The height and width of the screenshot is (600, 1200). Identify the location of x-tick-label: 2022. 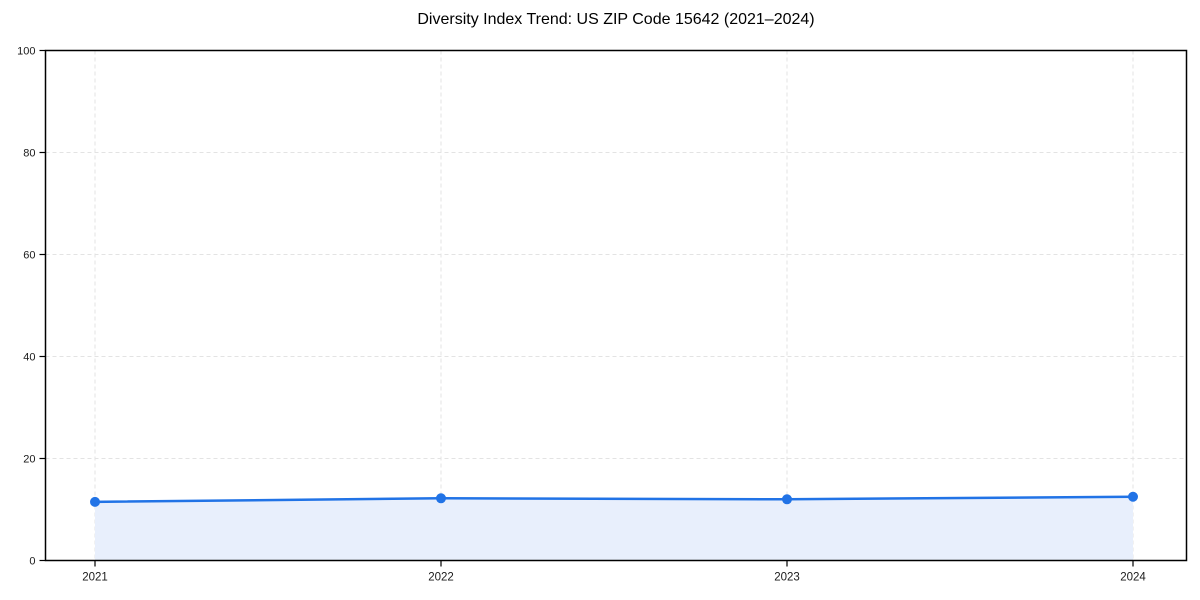
(441, 578).